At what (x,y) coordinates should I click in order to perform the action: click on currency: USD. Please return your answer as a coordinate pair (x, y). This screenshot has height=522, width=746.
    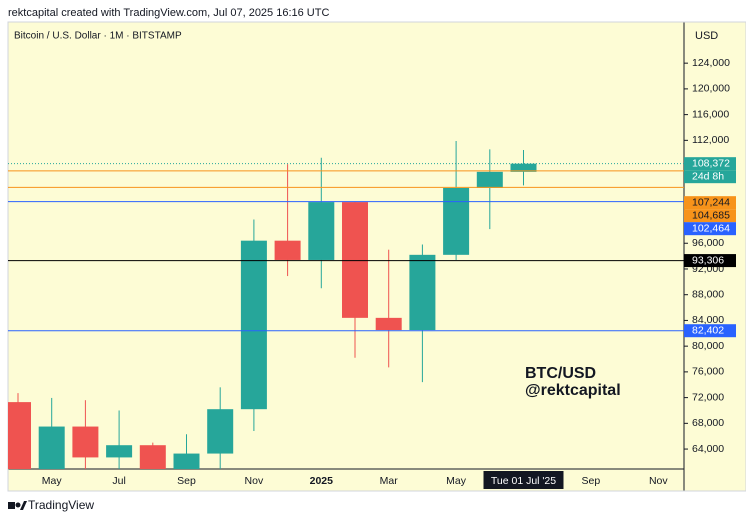
    Looking at the image, I should click on (706, 36).